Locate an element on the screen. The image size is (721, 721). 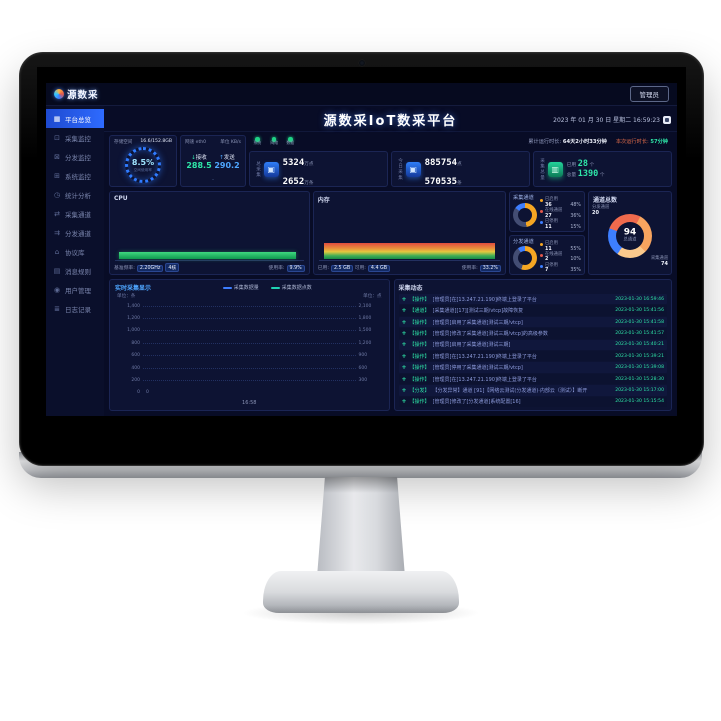
rules-icon: ▤ is located at coordinates (57, 270).